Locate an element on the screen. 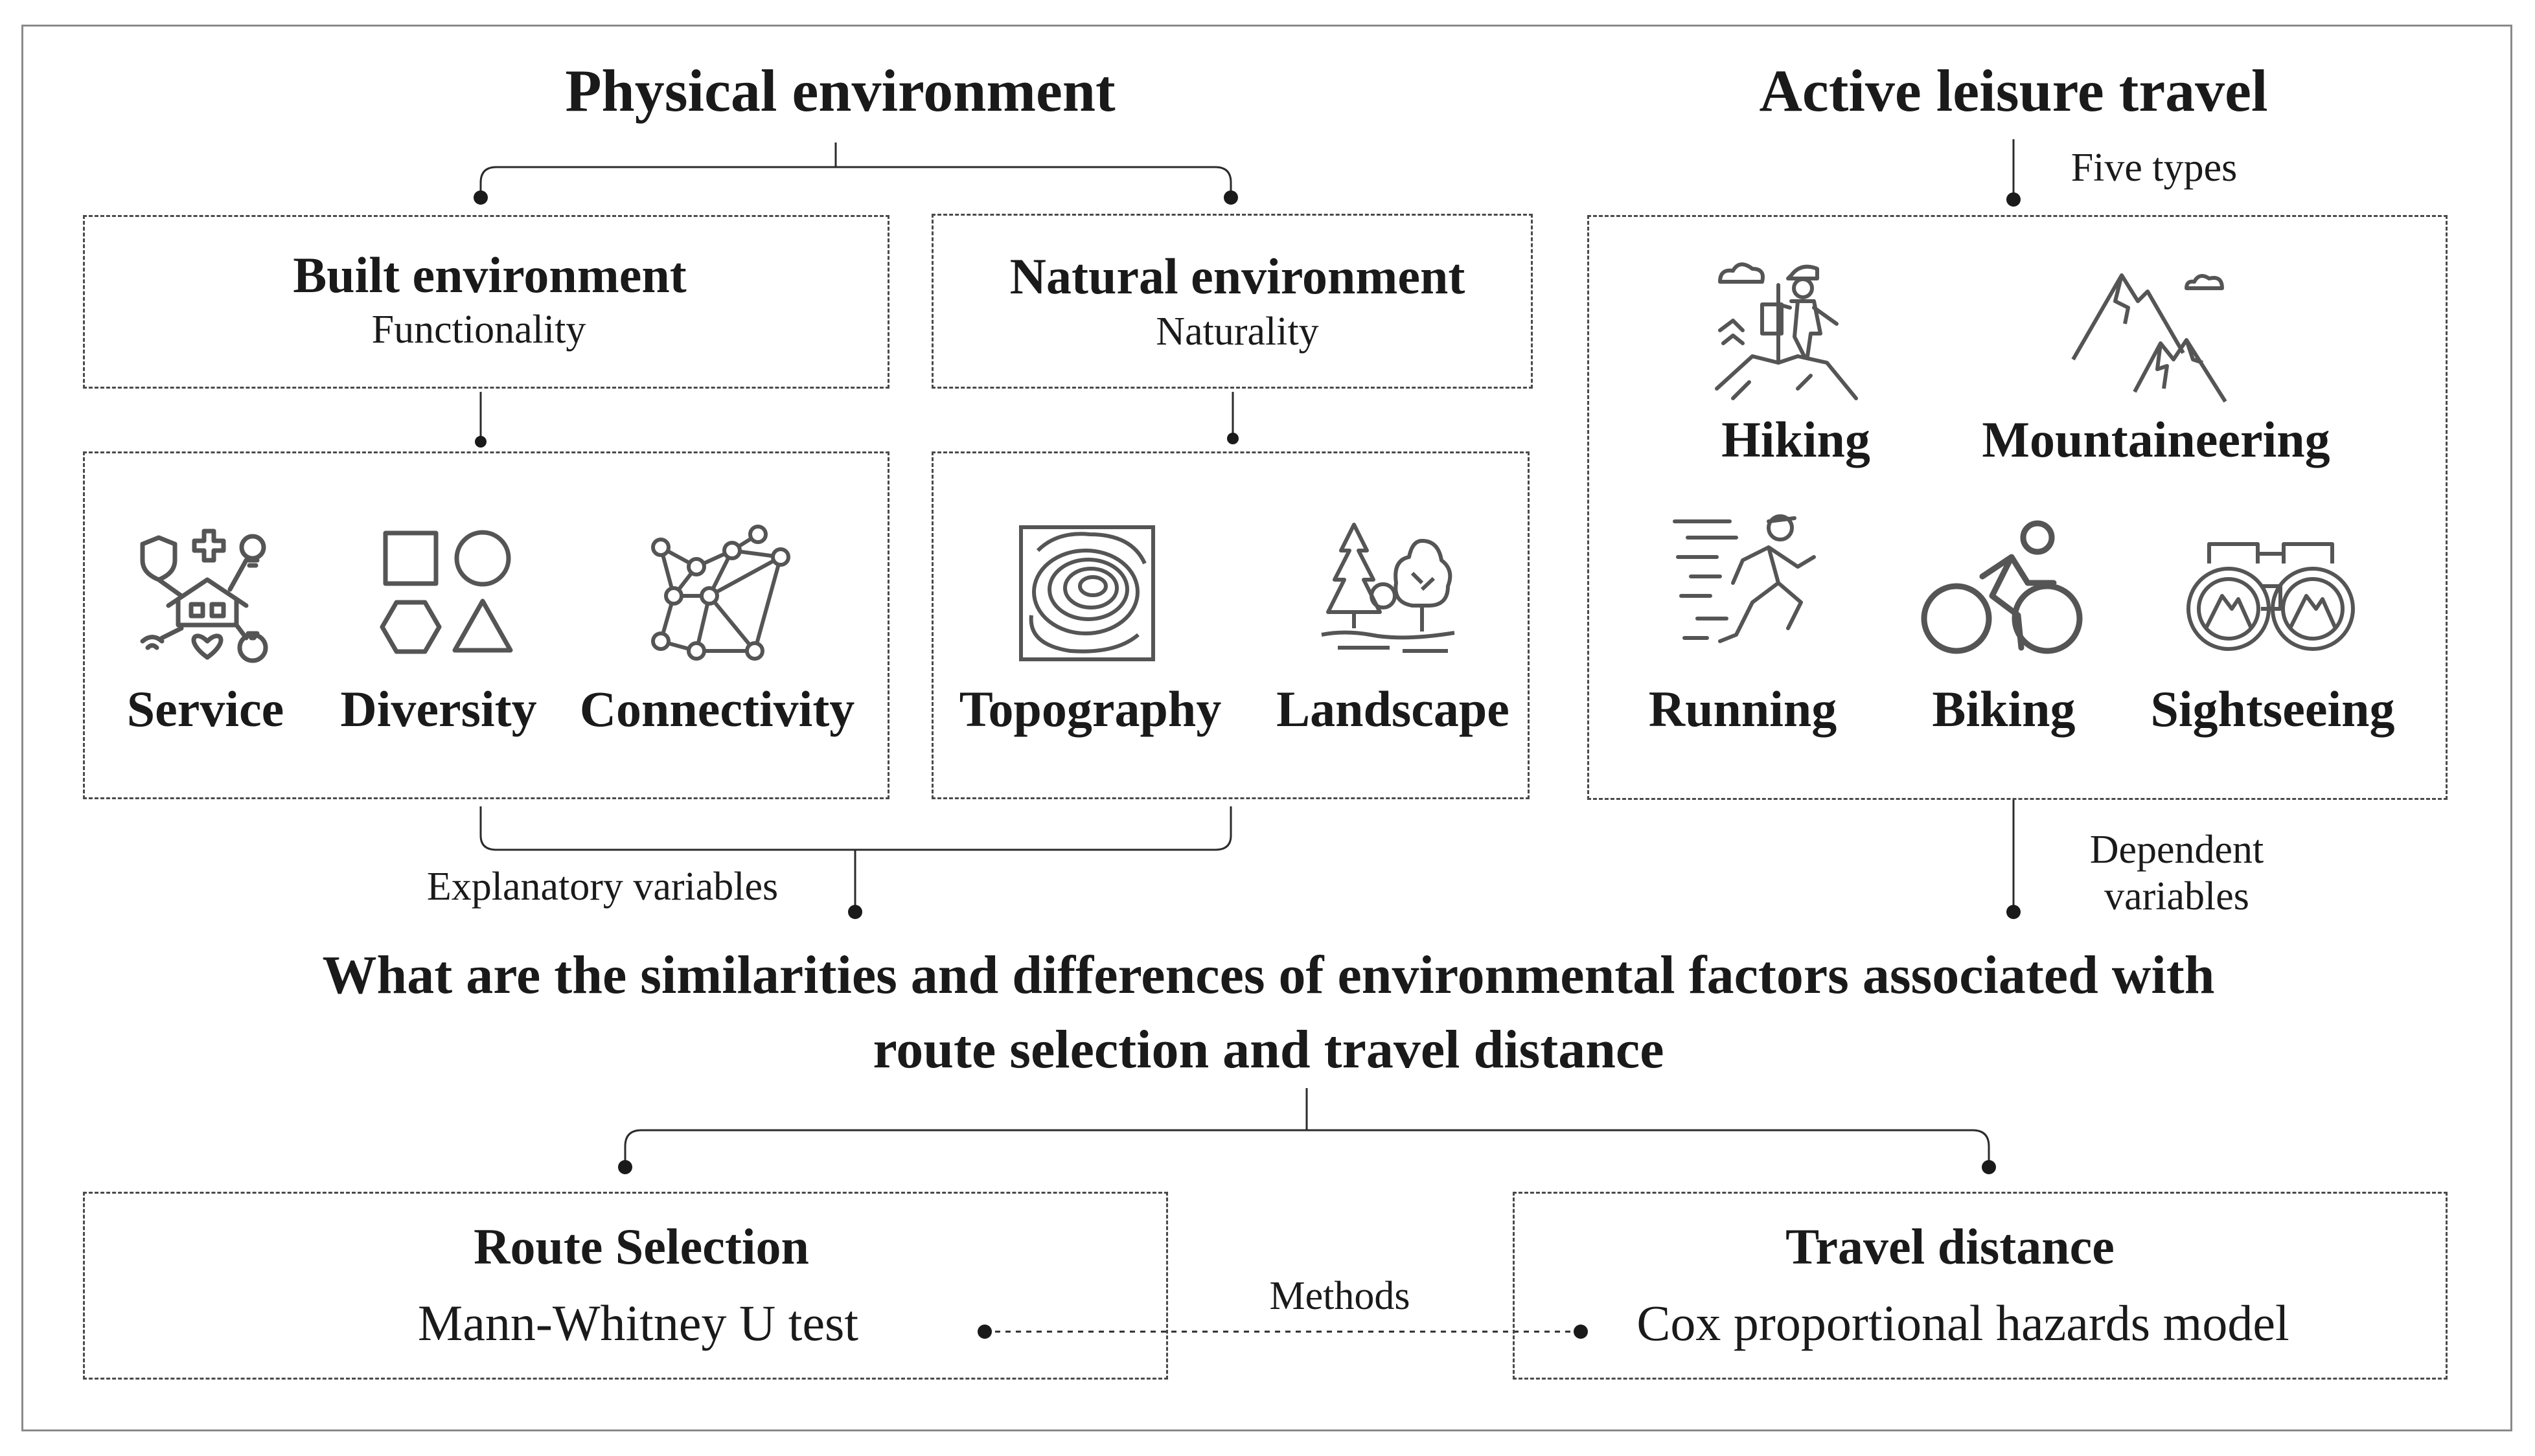 This screenshot has height=1456, width=2535. service-icon is located at coordinates (201, 596).